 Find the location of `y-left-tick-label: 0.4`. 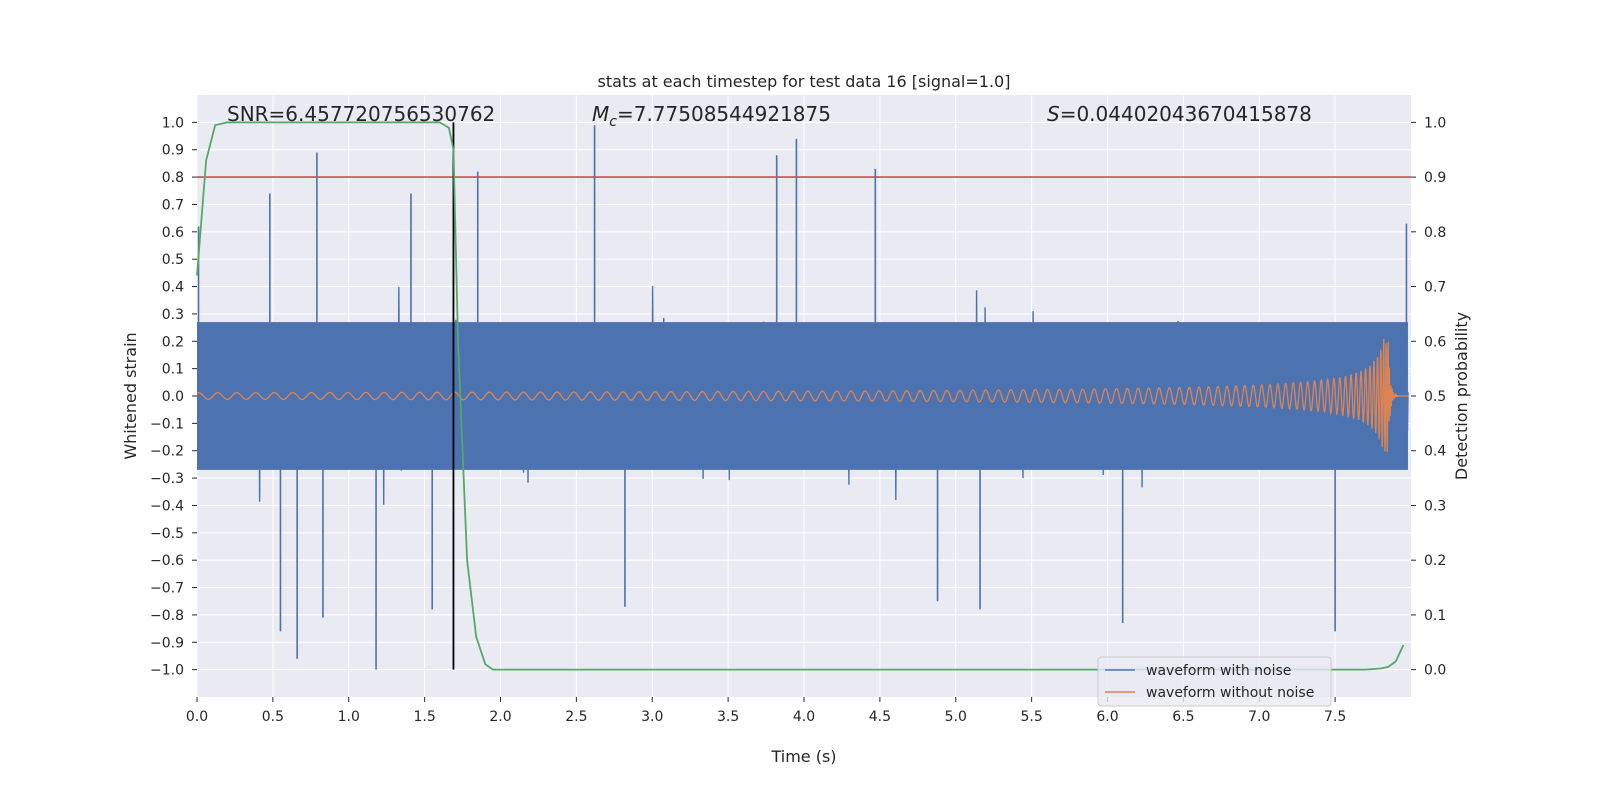

y-left-tick-label: 0.4 is located at coordinates (173, 288).